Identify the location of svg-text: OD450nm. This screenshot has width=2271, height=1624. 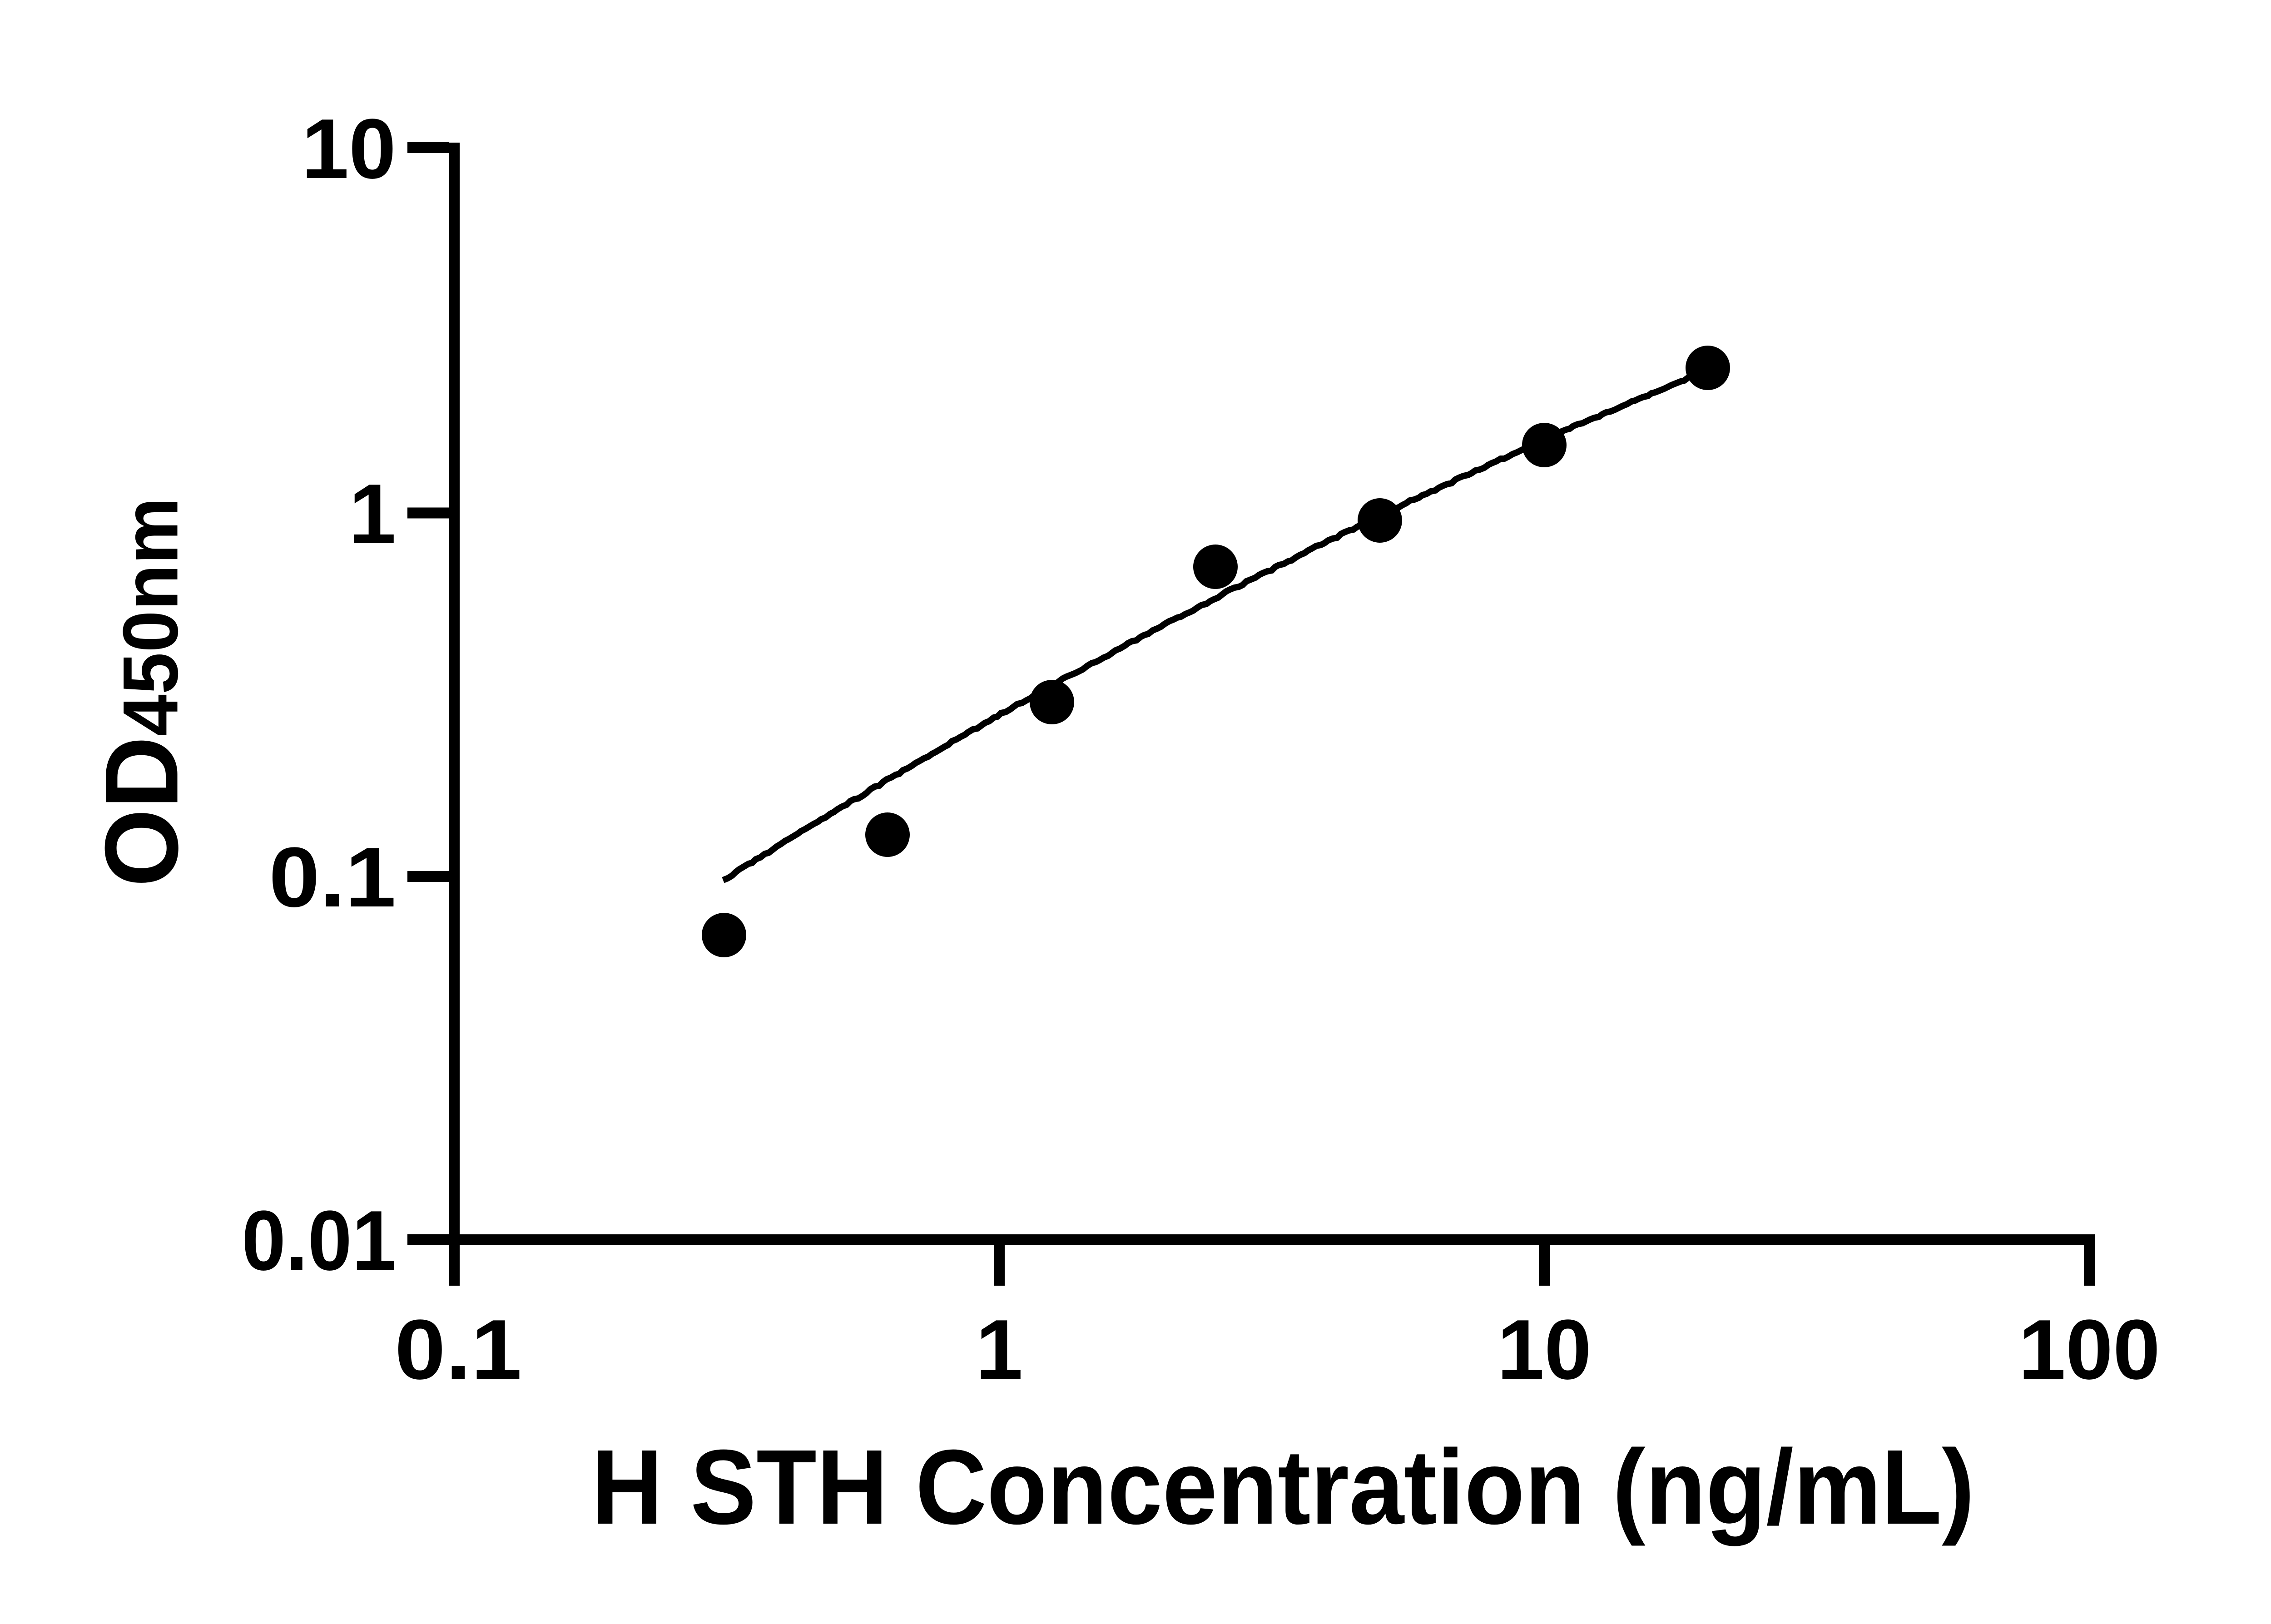
(142, 692).